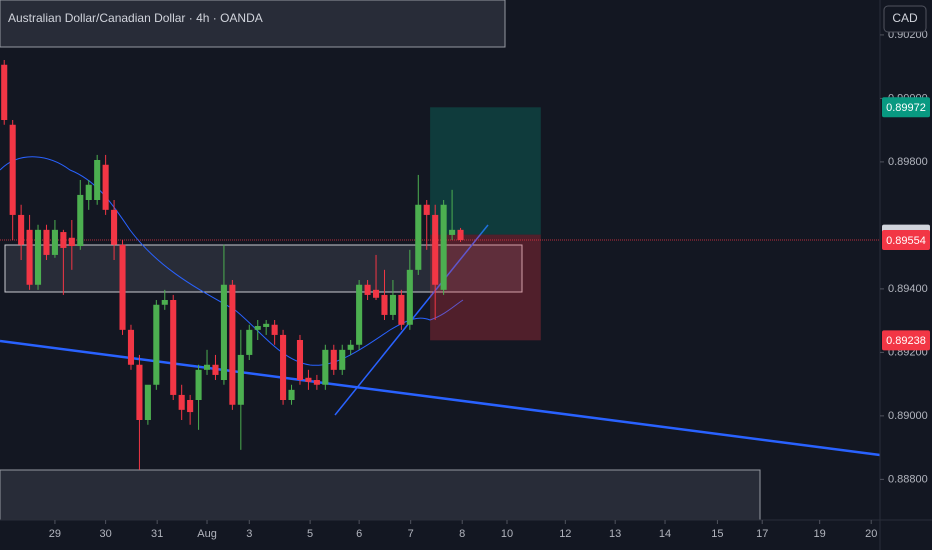  I want to click on profit-zone, so click(485, 171).